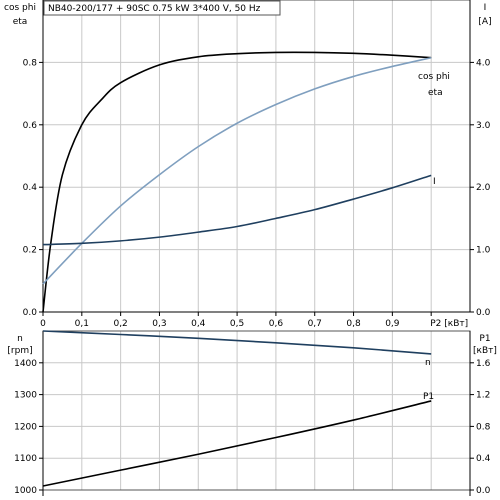  Describe the element at coordinates (276, 324) in the screenshot. I see `top-x-tick-label: 0,6` at that location.